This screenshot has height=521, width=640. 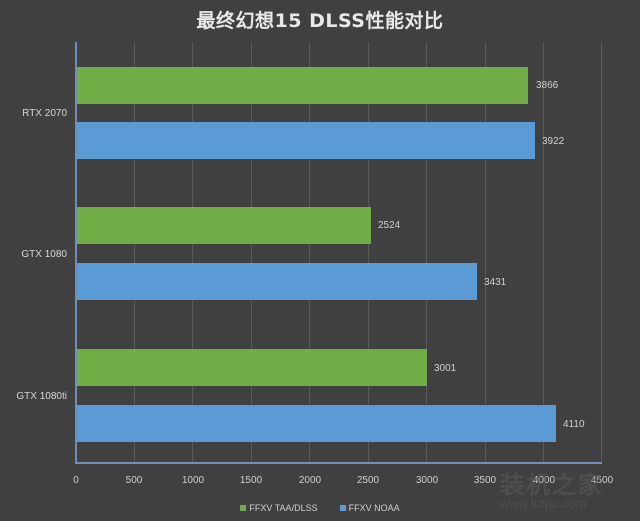 What do you see at coordinates (374, 508) in the screenshot?
I see `legend-label: FFXV NOAA` at bounding box center [374, 508].